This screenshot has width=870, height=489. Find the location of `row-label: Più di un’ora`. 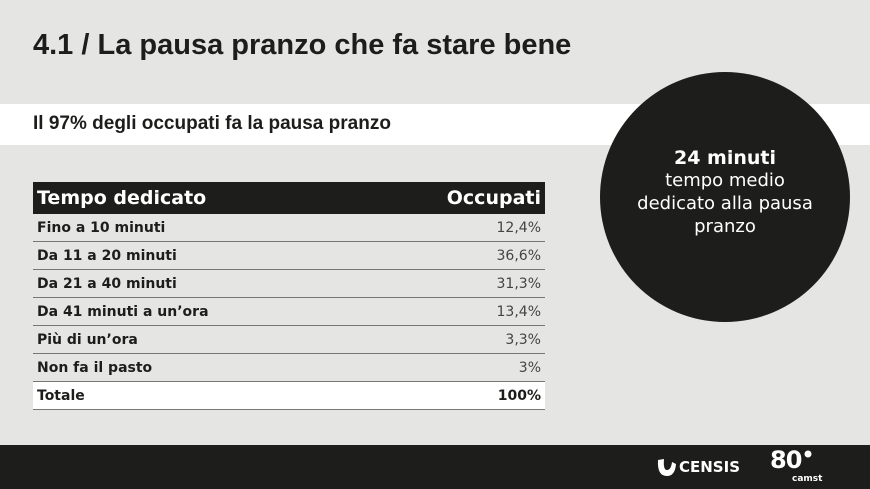

row-label: Più di un’ora is located at coordinates (196, 339).